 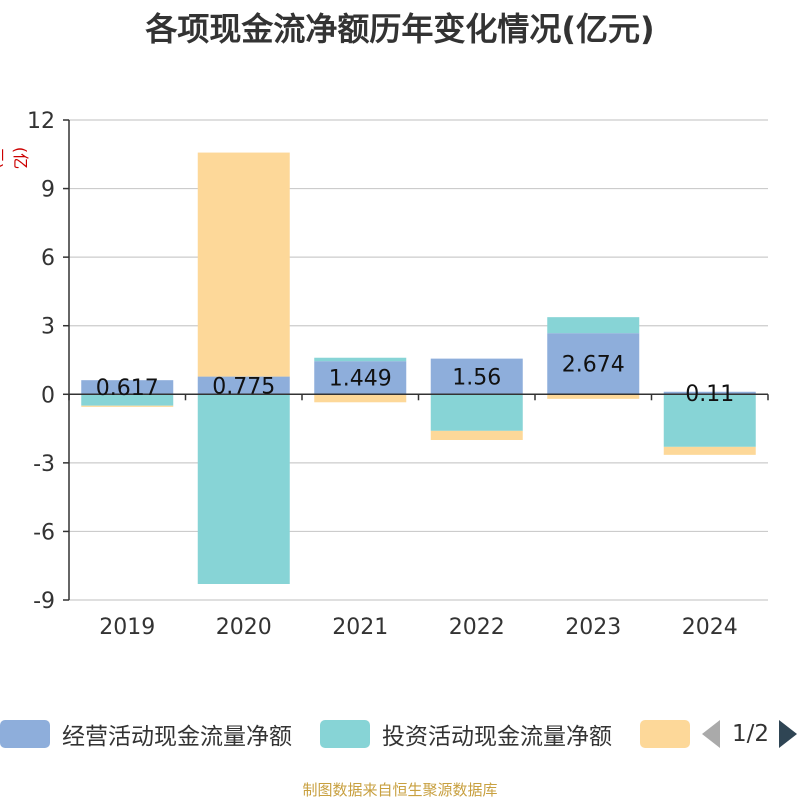 What do you see at coordinates (345, 734) in the screenshot?
I see `legend-swatch-investing` at bounding box center [345, 734].